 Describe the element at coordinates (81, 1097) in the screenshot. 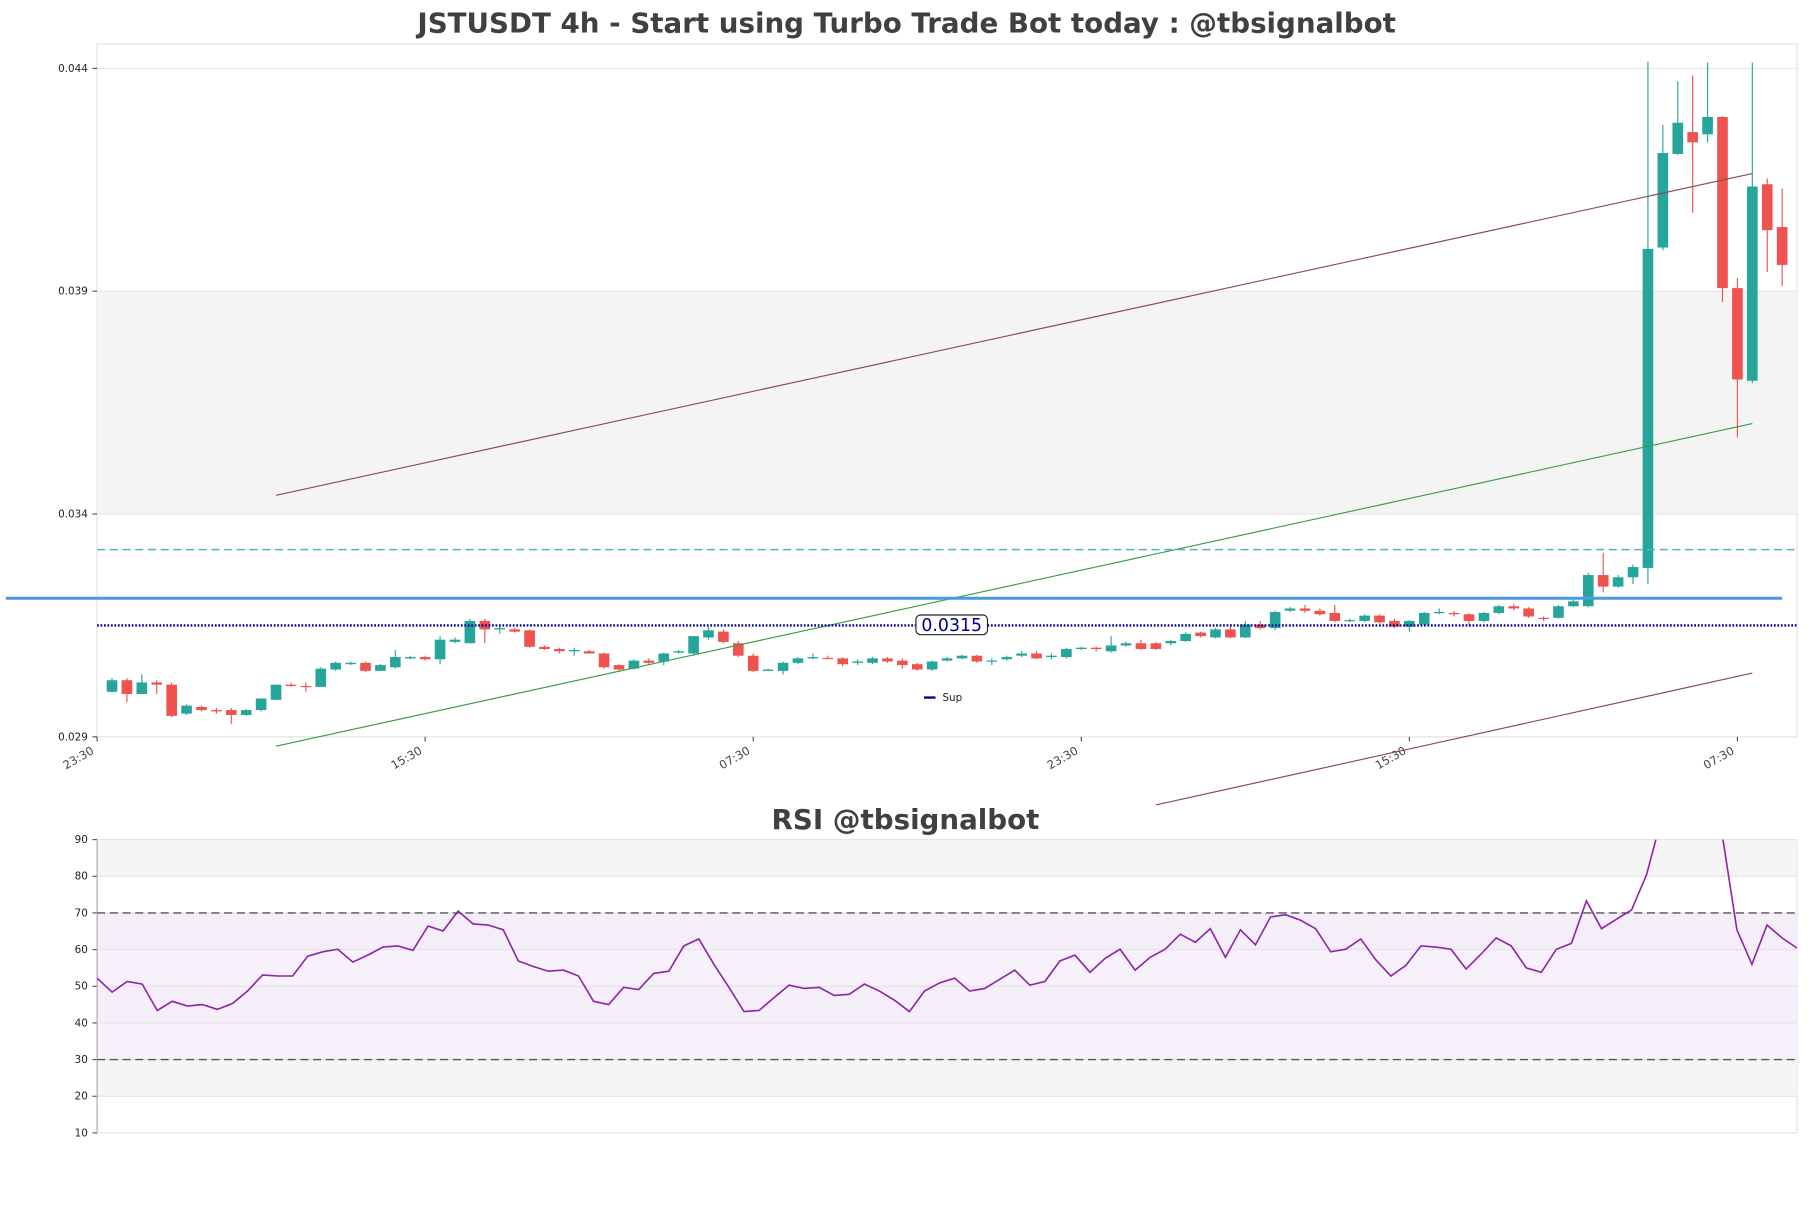

I see `y-tick-label: 20` at that location.